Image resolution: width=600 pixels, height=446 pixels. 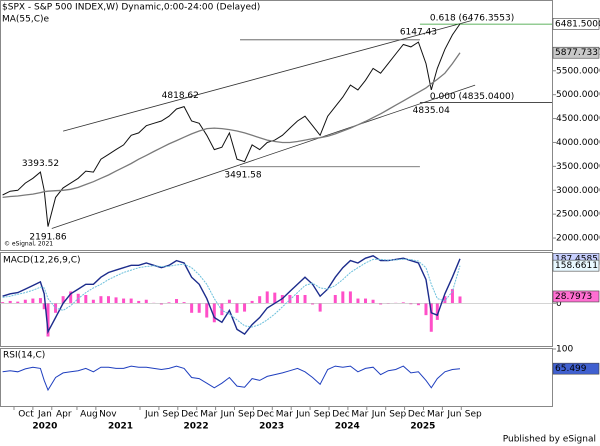 I want to click on y-tick-label: 4000.0000, so click(x=578, y=143).